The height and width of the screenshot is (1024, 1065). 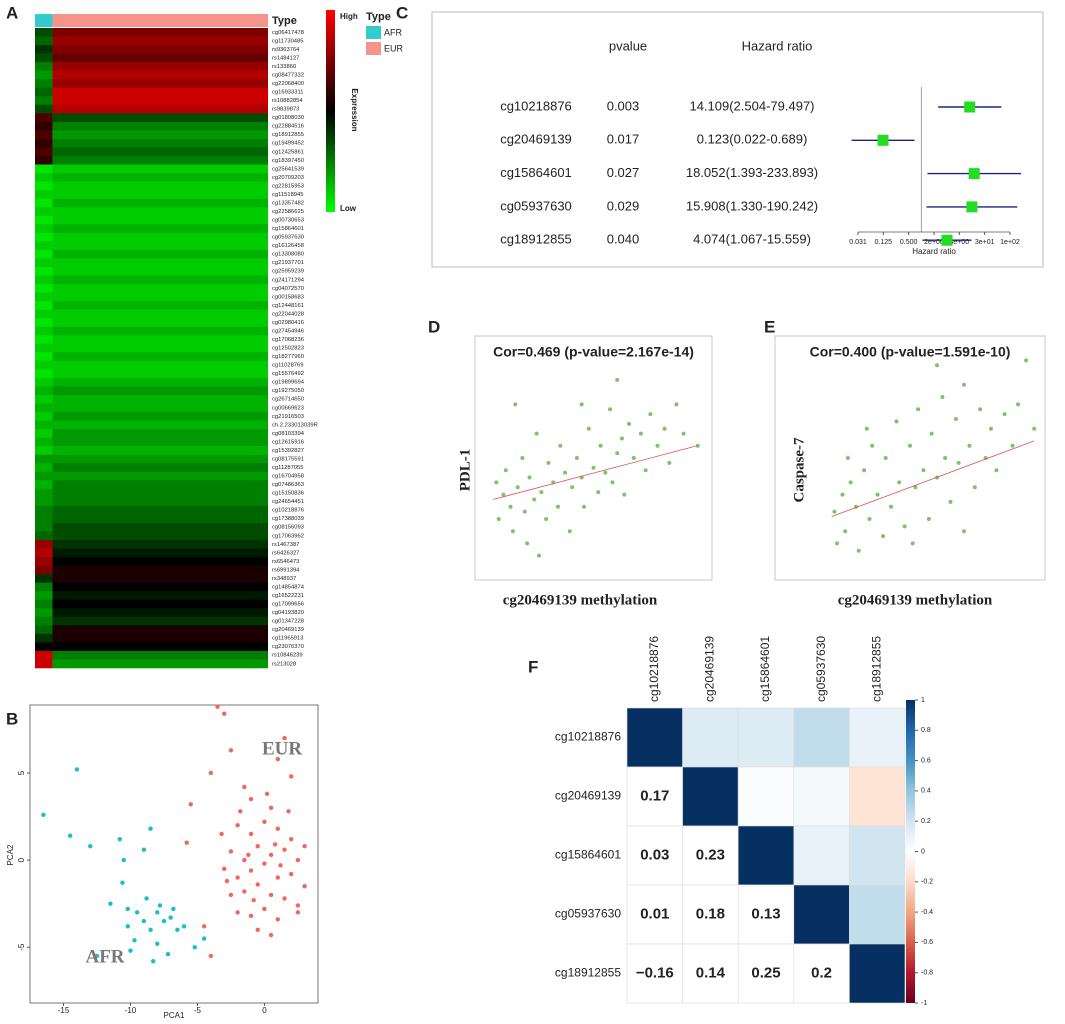 What do you see at coordinates (285, 545) in the screenshot?
I see `row-label: rs1467387` at bounding box center [285, 545].